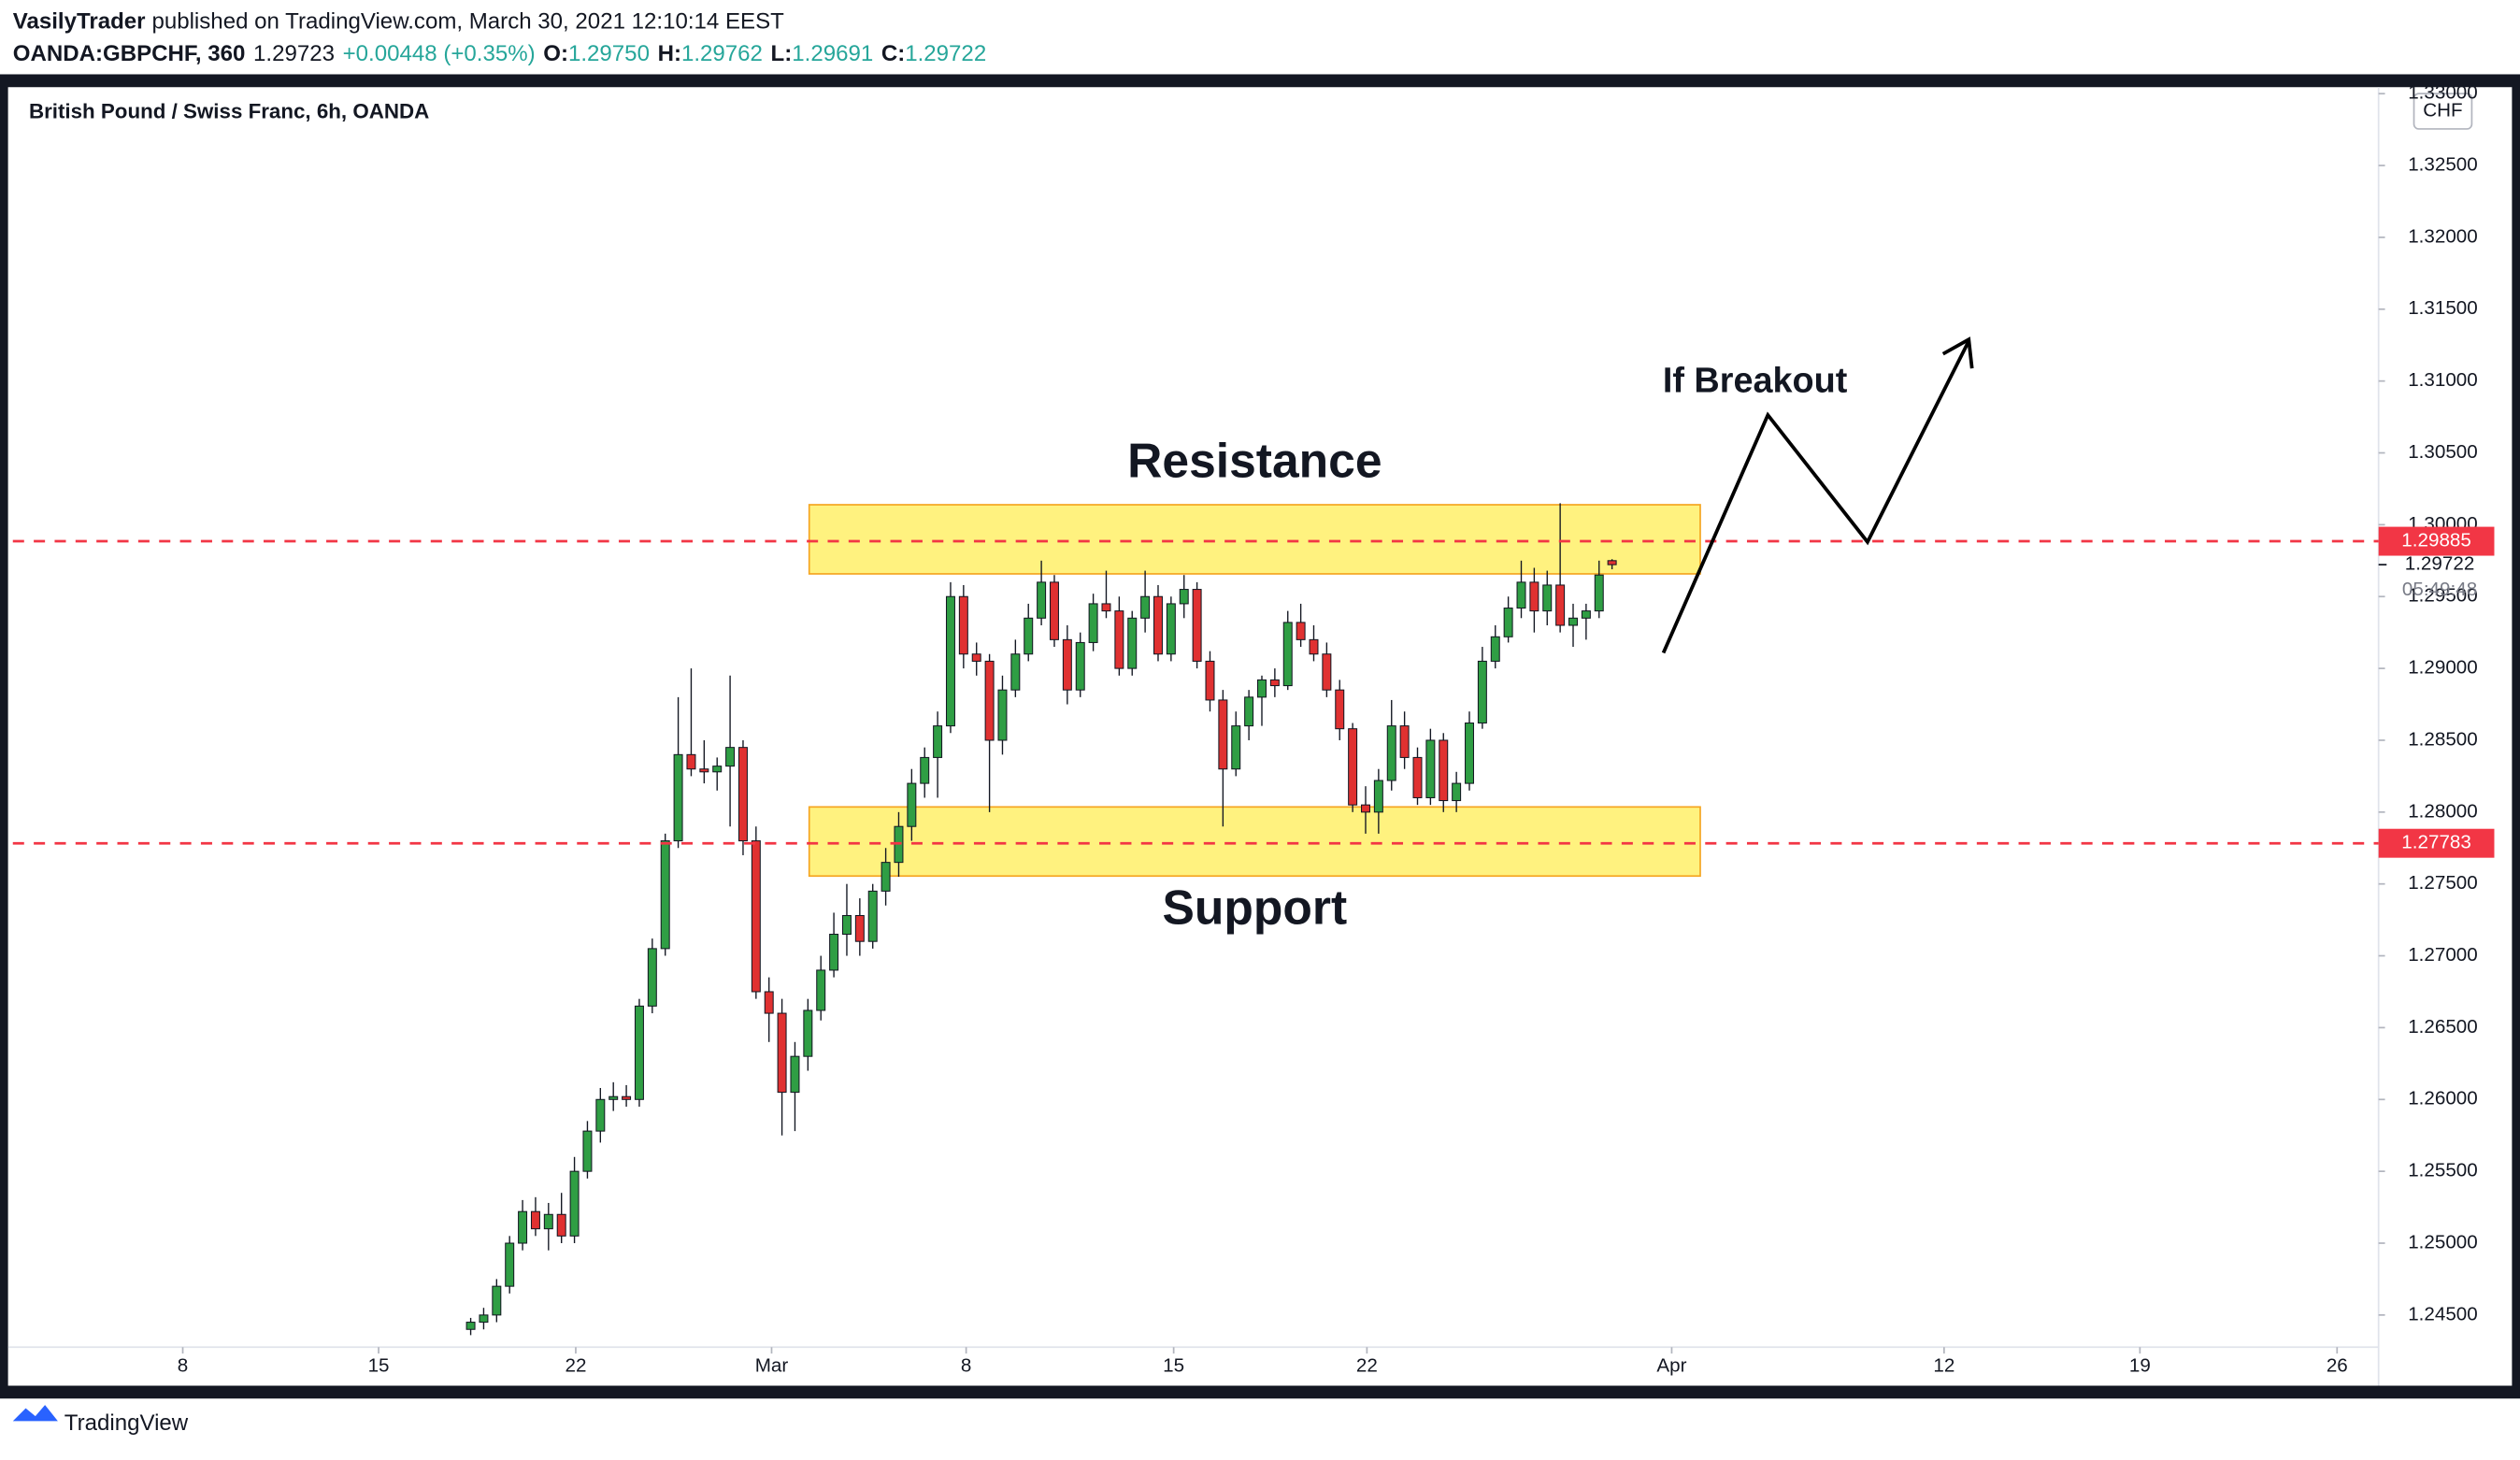 This screenshot has width=2520, height=1460. Describe the element at coordinates (1957, 352) in the screenshot. I see `arrow-head` at that location.